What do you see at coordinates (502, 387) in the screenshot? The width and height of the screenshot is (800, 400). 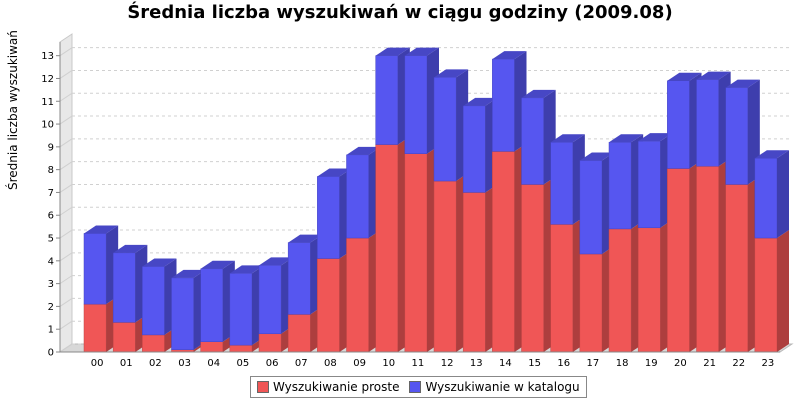 I see `legend-label-series-2: Wyszukiwanie w katalogu` at bounding box center [502, 387].